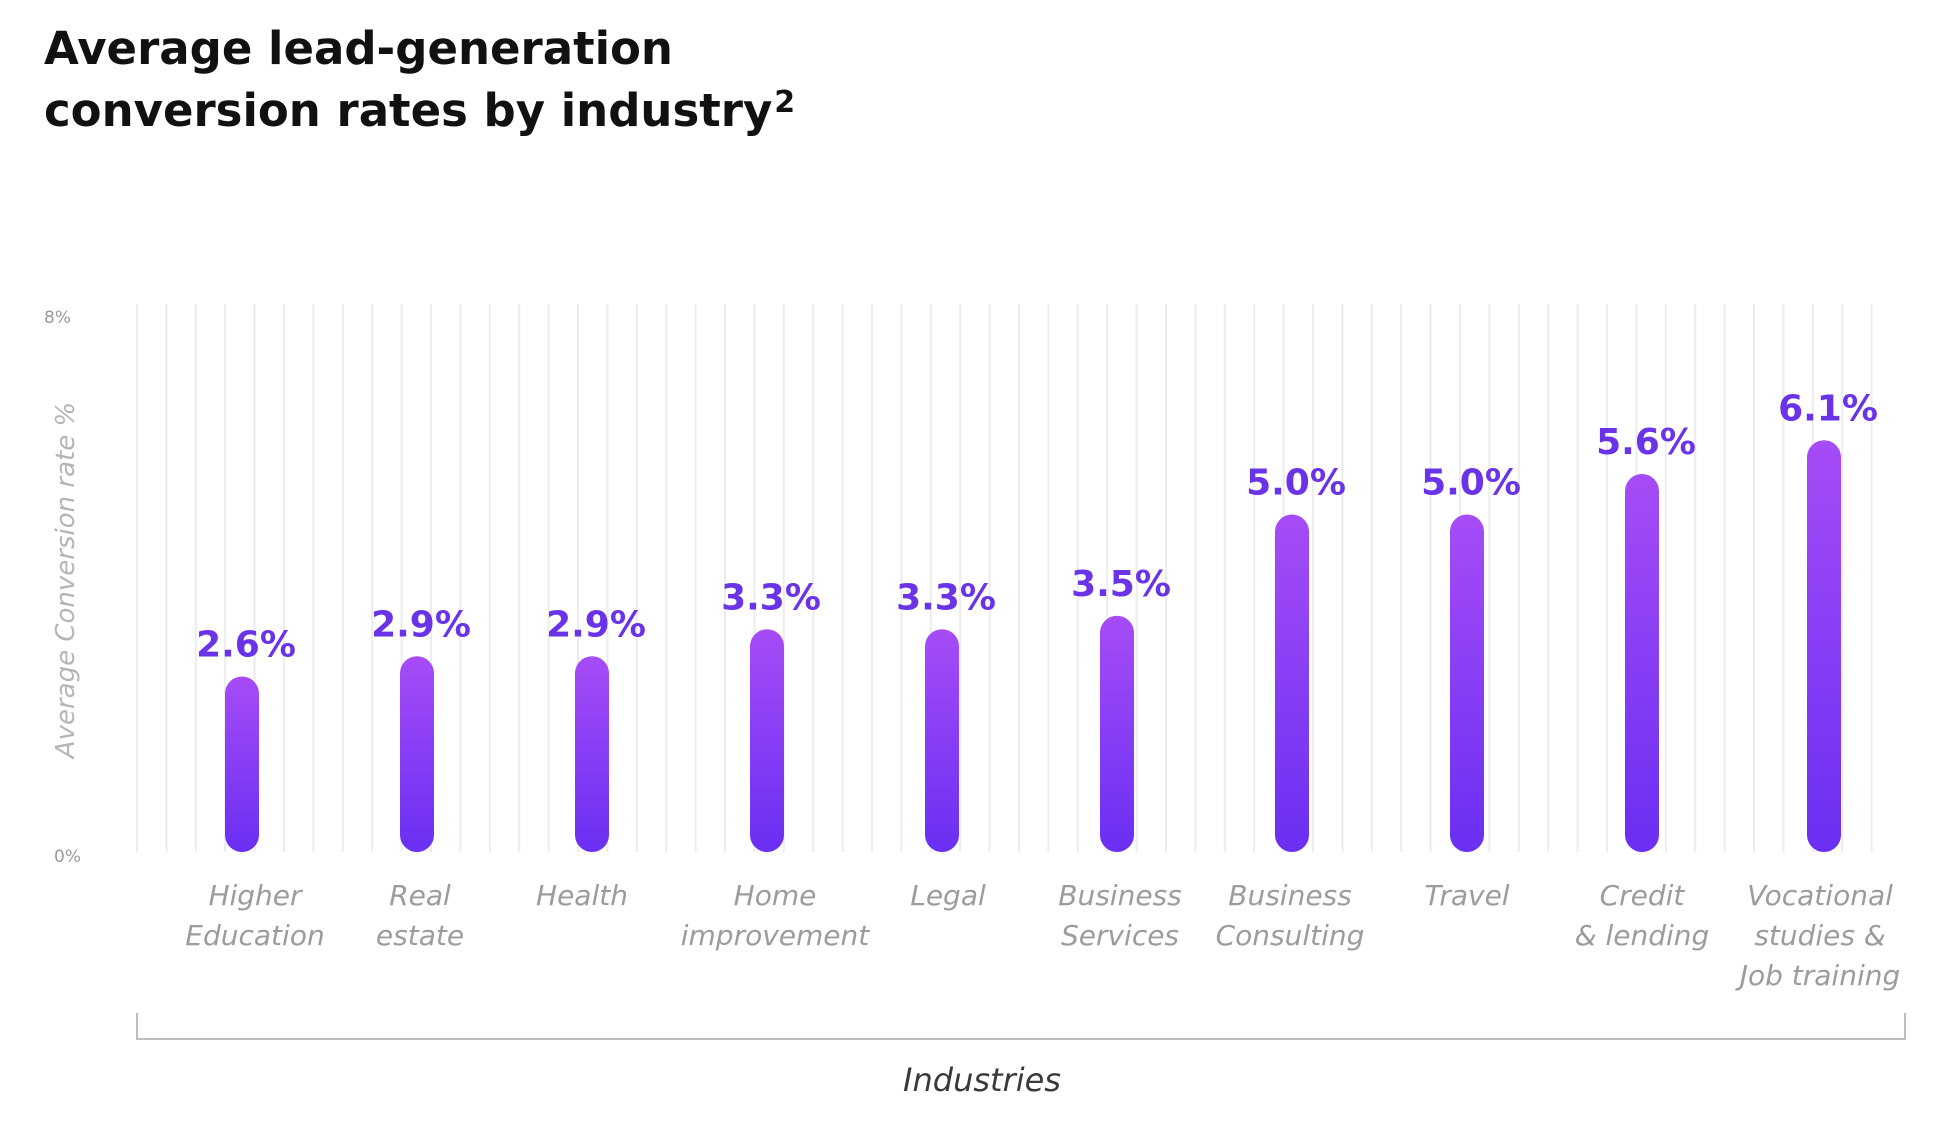  Describe the element at coordinates (1120, 935) in the screenshot. I see `category-label: Services` at that location.